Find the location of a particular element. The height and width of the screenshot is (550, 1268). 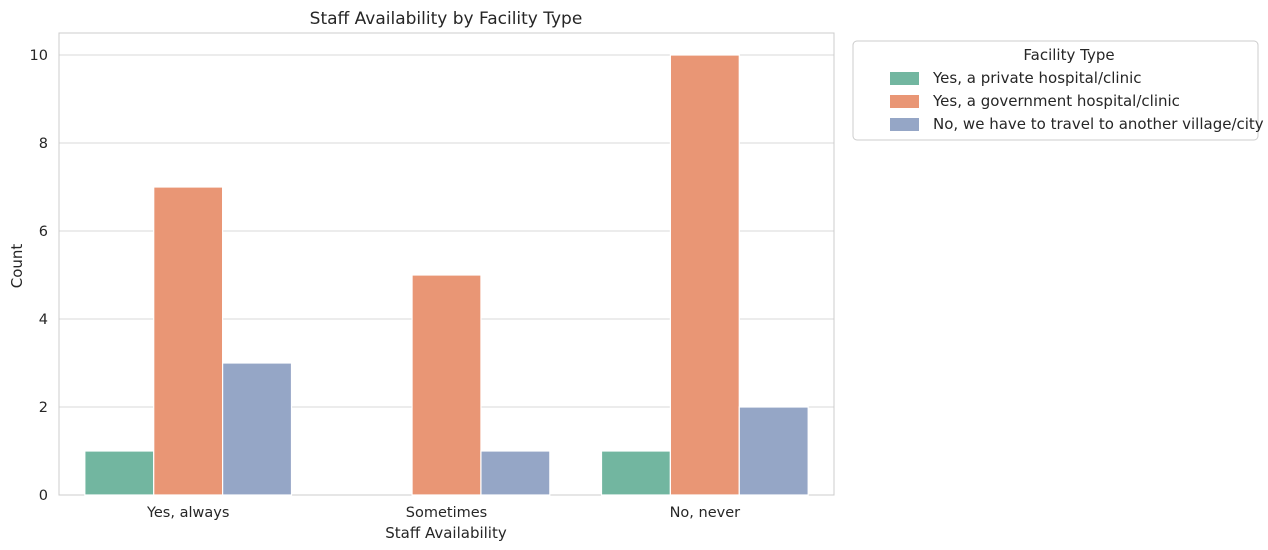

x-axis-ticks: Yes, always Sometimes No, never is located at coordinates (443, 513).